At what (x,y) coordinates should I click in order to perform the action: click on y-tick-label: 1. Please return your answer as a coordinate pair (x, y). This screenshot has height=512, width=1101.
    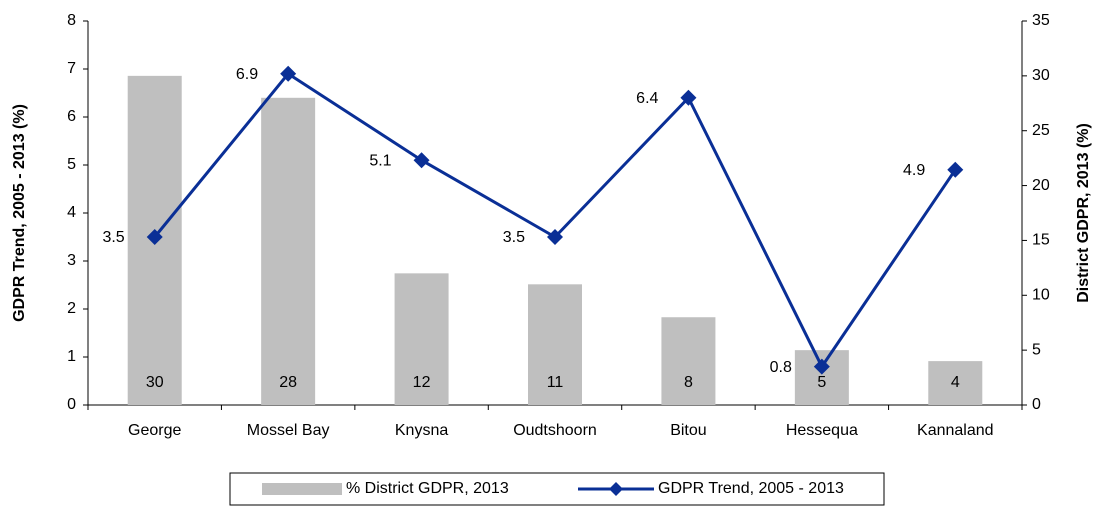
    Looking at the image, I should click on (71, 356).